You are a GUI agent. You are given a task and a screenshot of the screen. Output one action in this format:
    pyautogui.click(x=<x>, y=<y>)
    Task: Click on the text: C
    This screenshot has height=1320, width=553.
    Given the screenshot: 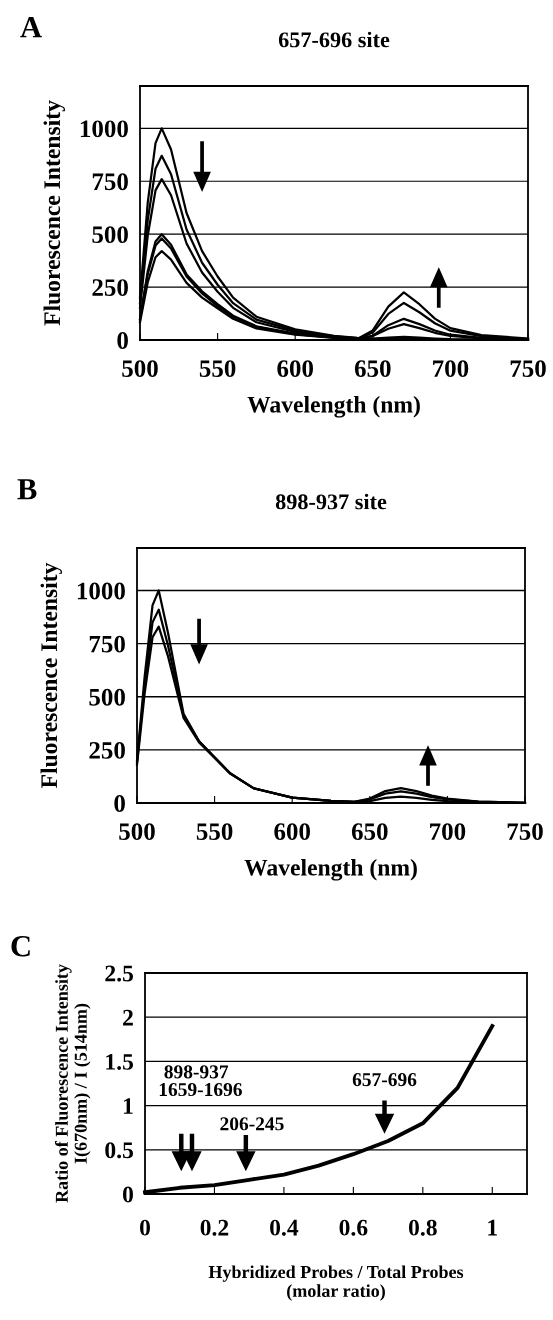 What is the action you would take?
    pyautogui.click(x=20, y=946)
    